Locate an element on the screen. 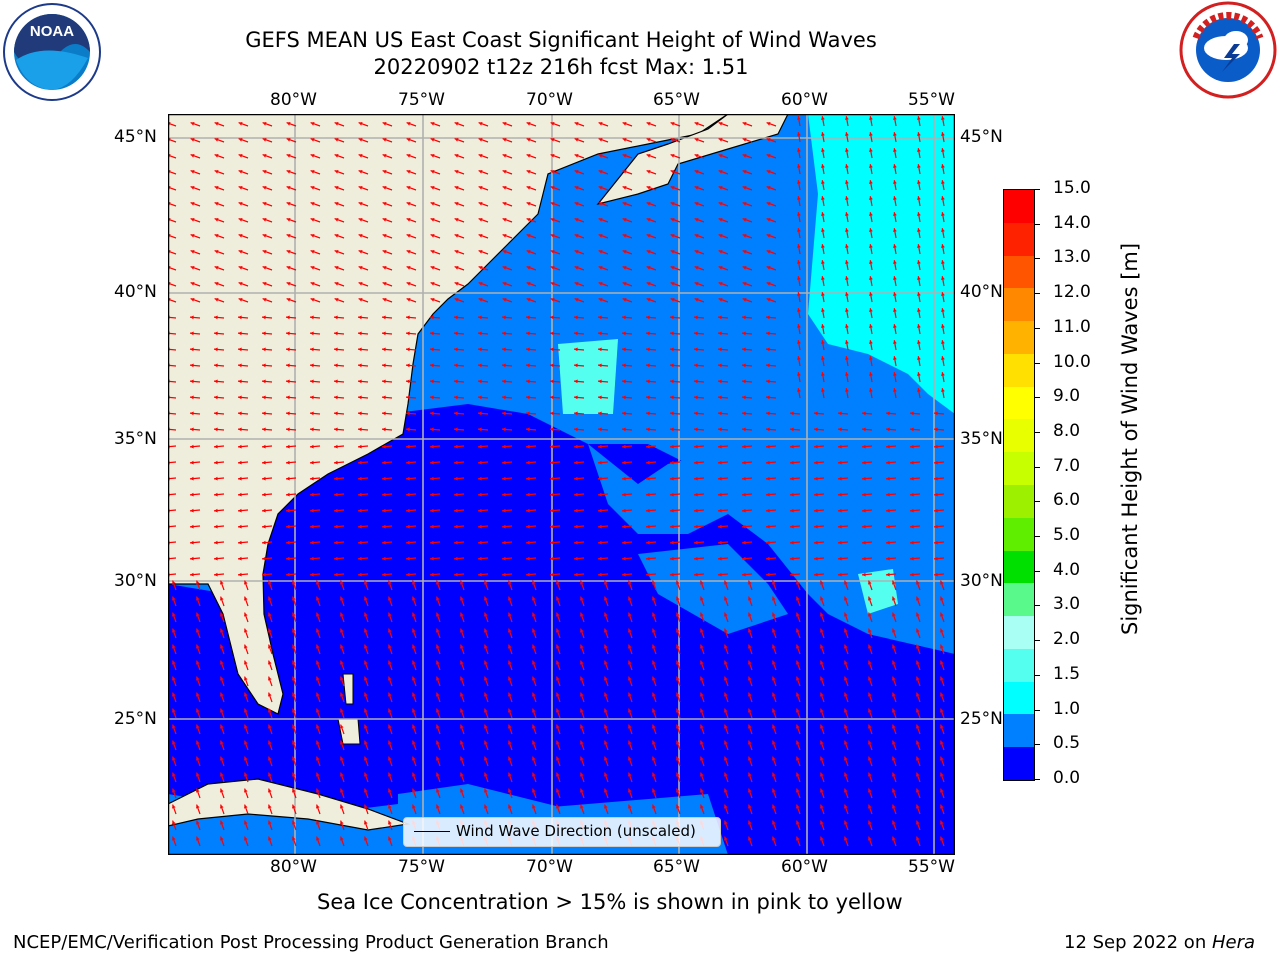 The width and height of the screenshot is (1280, 960). lat-tick-right: 25°N is located at coordinates (981, 719).